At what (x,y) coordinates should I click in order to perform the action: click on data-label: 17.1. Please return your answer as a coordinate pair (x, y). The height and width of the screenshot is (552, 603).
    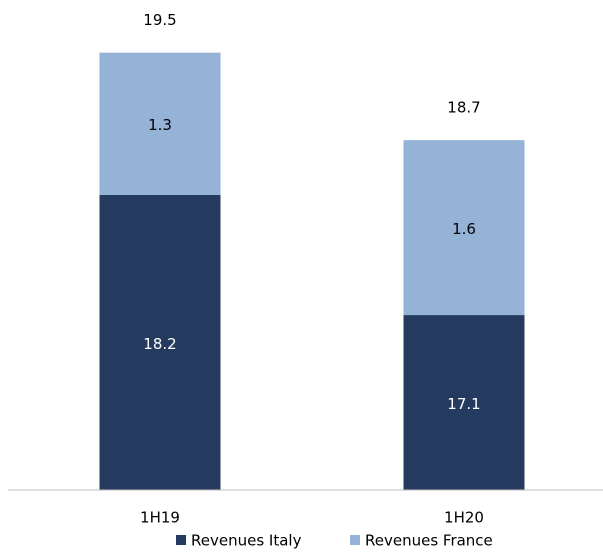
    Looking at the image, I should click on (463, 404).